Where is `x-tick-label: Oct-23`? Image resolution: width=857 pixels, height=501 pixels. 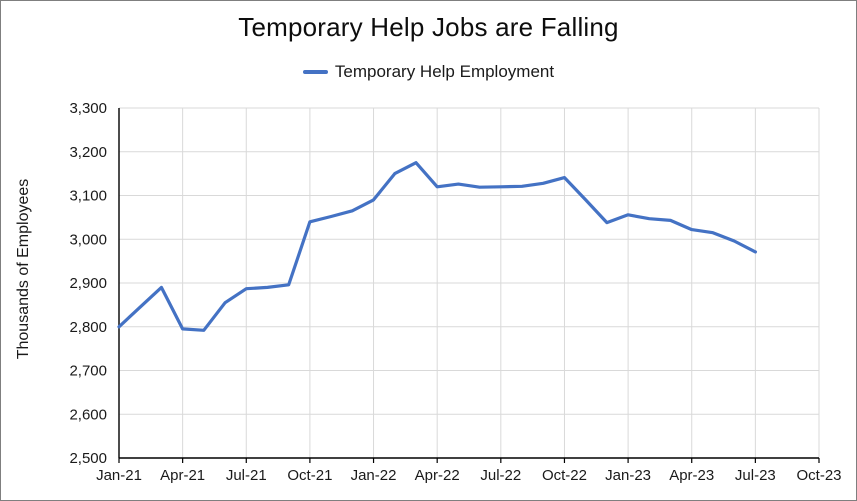
x-tick-label: Oct-23 is located at coordinates (818, 475).